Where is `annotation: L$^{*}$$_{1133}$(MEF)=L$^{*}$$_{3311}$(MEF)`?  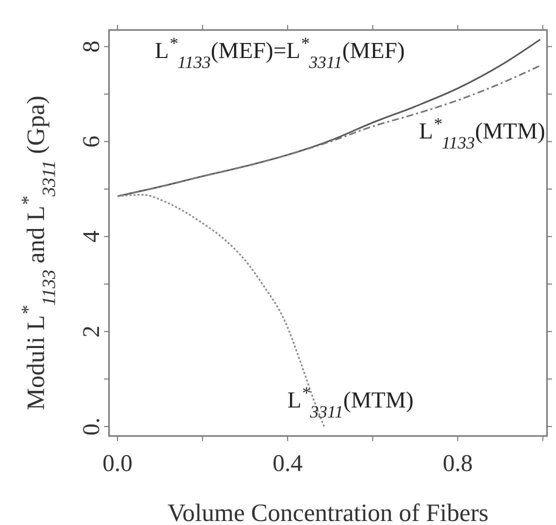 annotation: L$^{*}$$_{1133}$(MEF)=L$^{*}$$_{3311}$(MEF) is located at coordinates (279, 53).